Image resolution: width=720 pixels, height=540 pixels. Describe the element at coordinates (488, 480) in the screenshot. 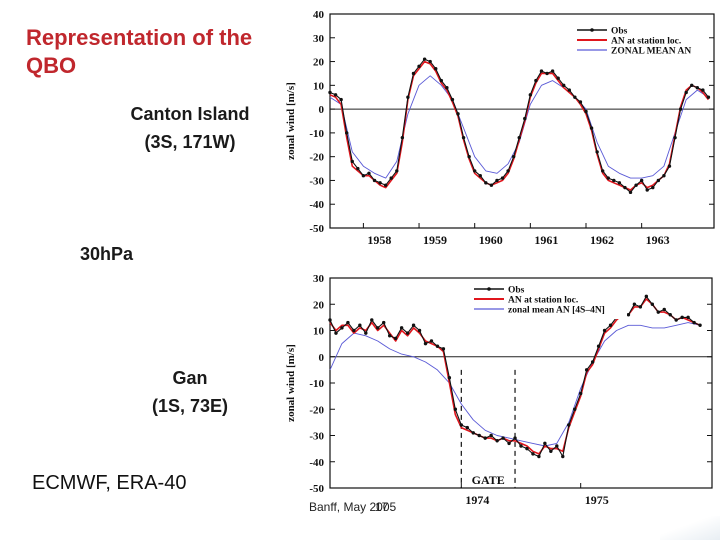

I see `gate-label: GATE` at that location.